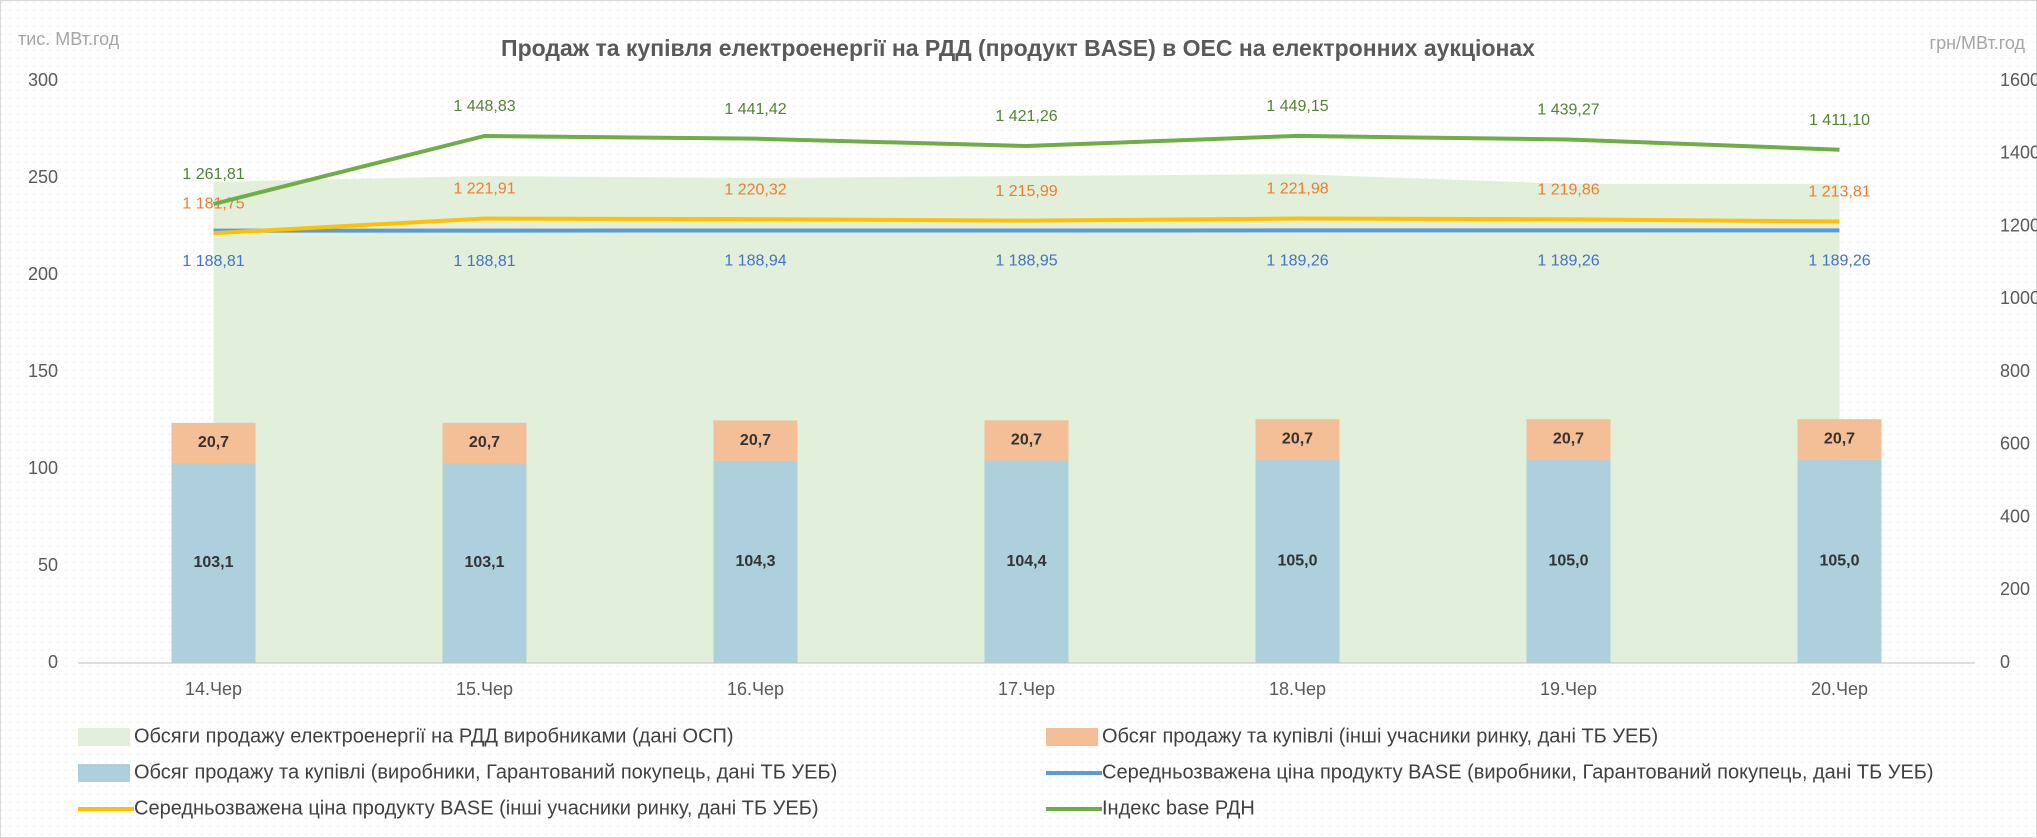 This screenshot has width=2037, height=838. What do you see at coordinates (43, 80) in the screenshot?
I see `y-tick-label: 300` at bounding box center [43, 80].